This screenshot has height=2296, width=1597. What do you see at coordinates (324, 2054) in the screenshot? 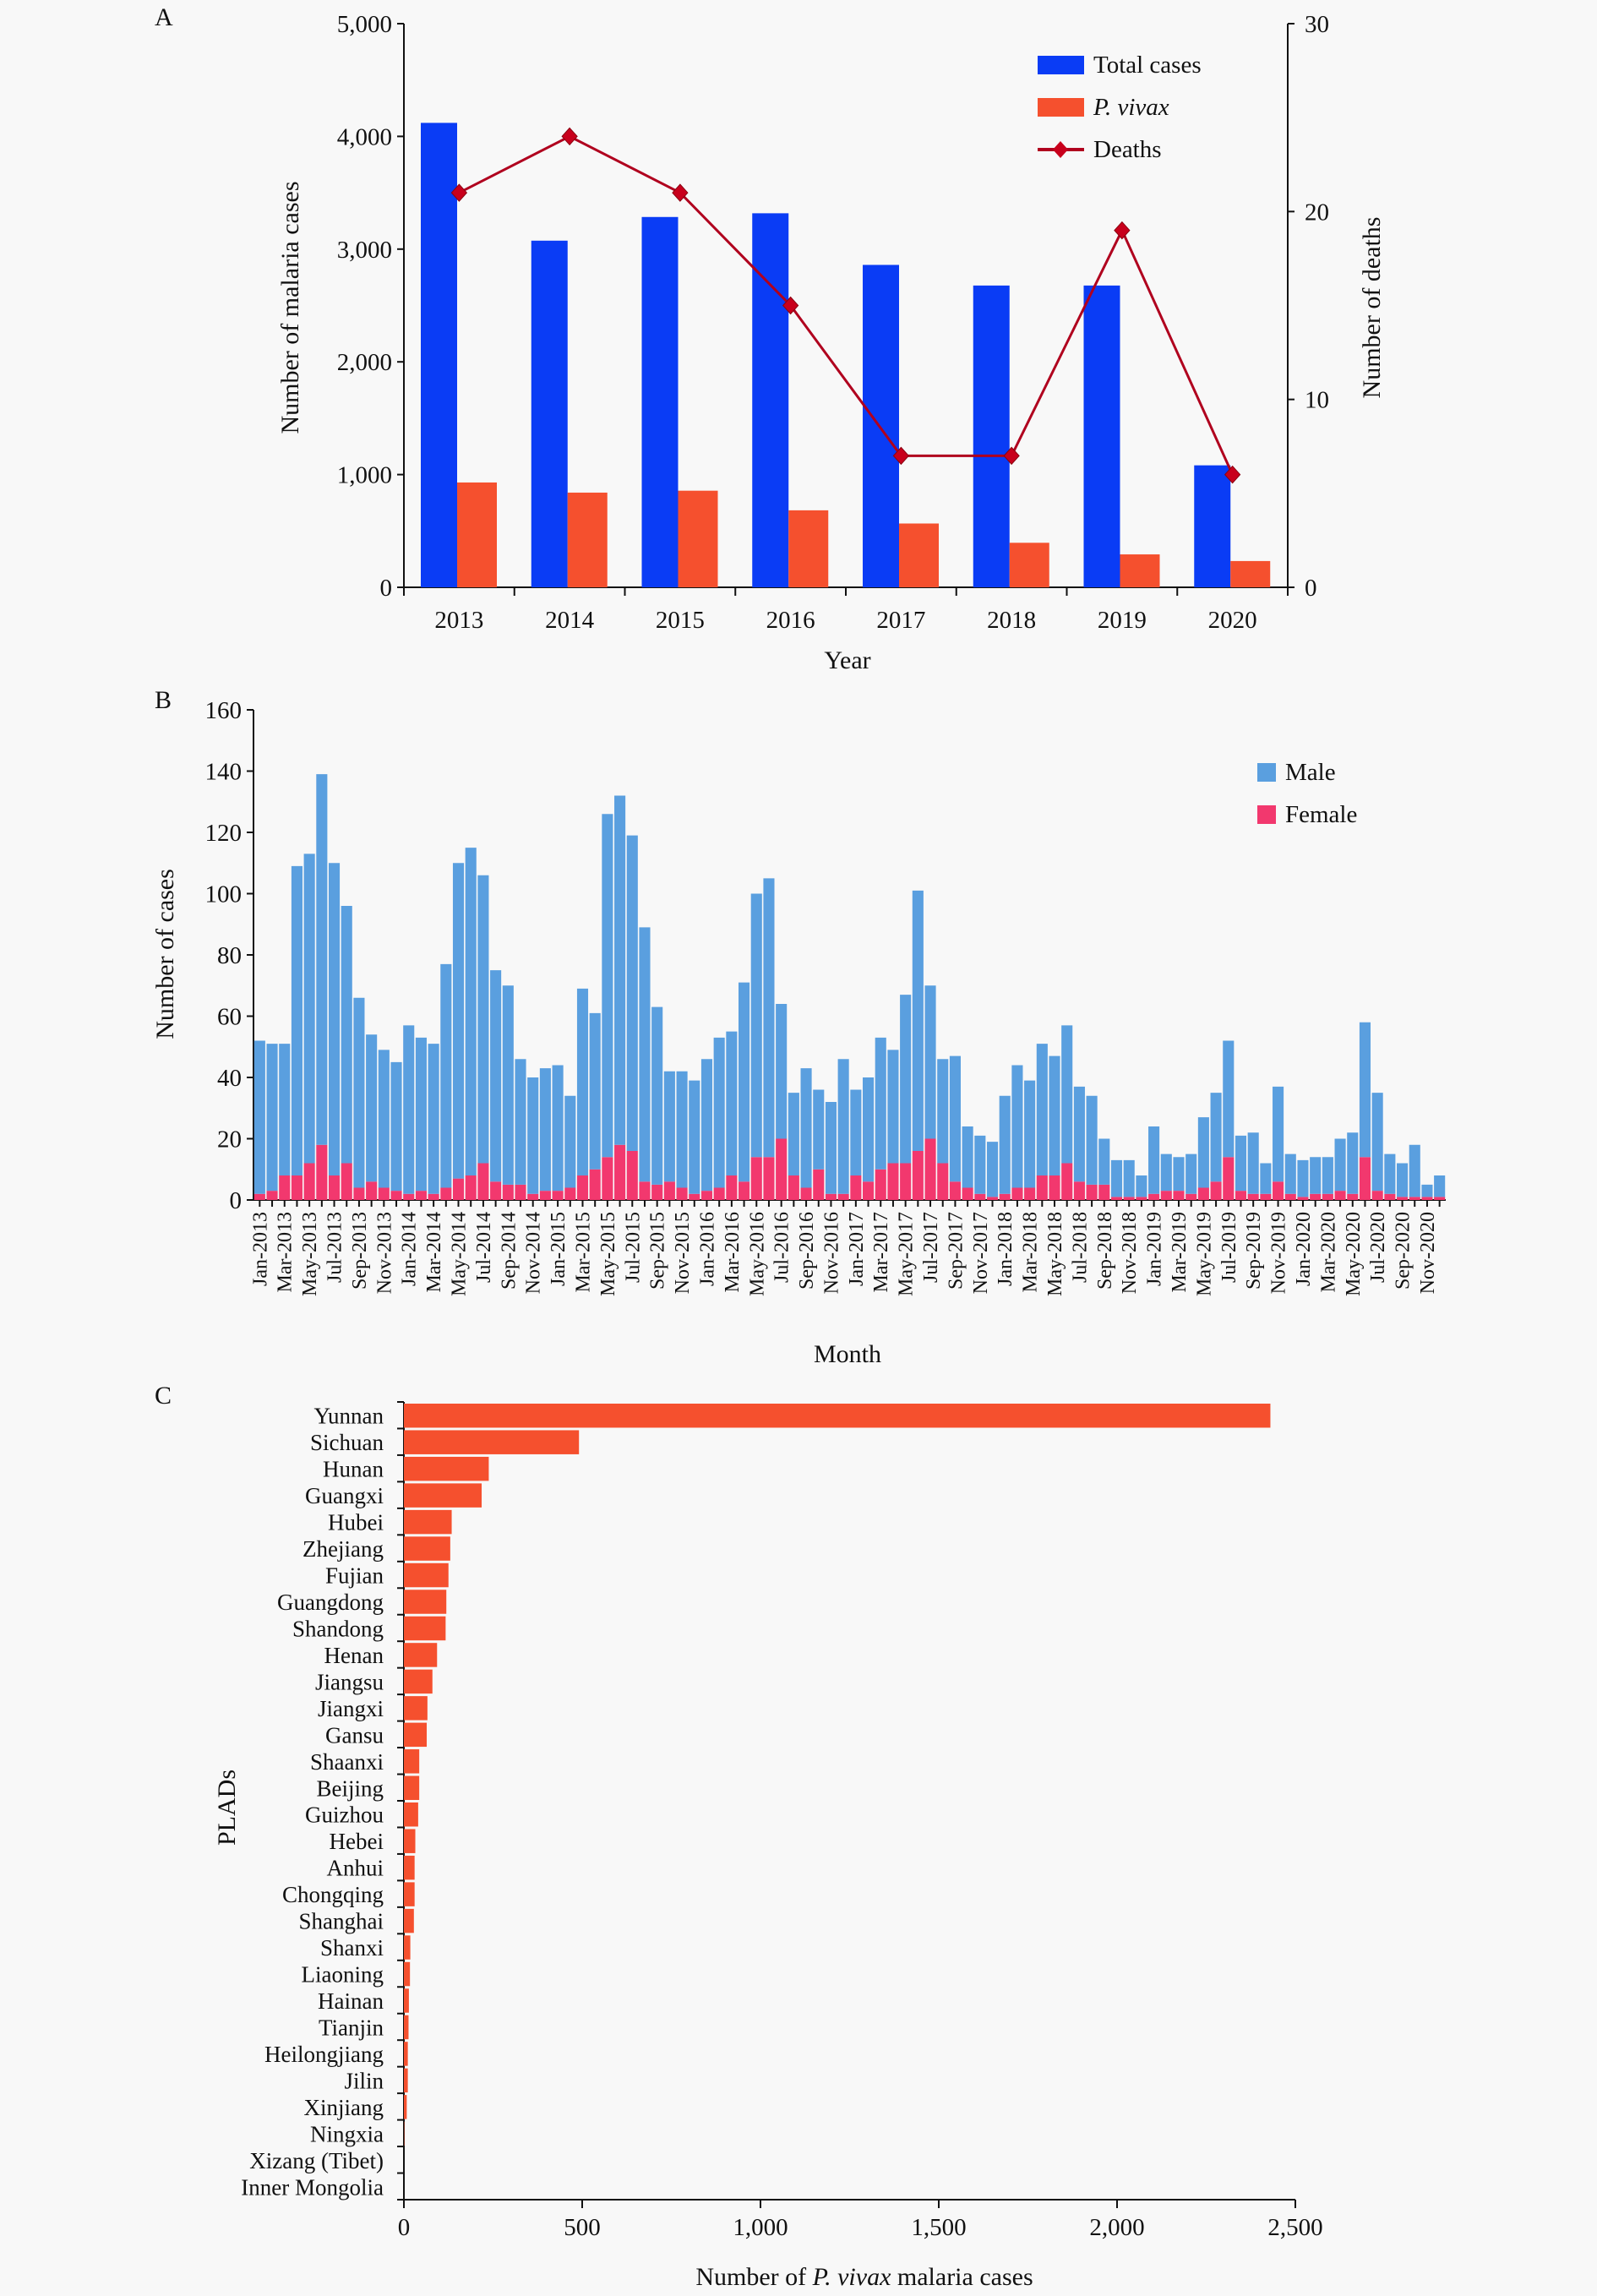
I see `province-label: Heilongjiang` at bounding box center [324, 2054].